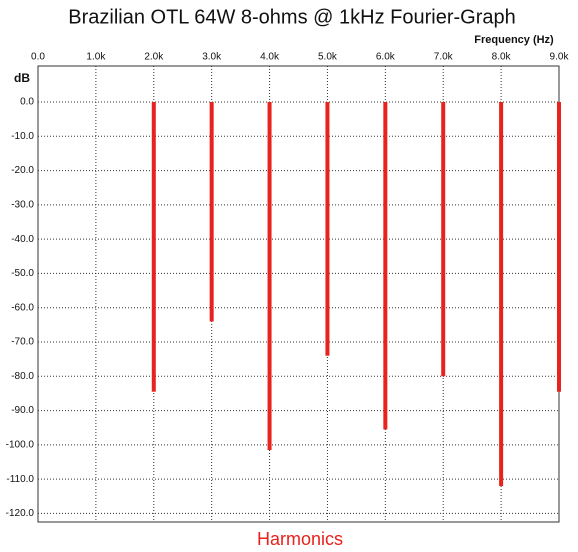  Describe the element at coordinates (22, 307) in the screenshot. I see `y-tick-label: -60.0` at that location.